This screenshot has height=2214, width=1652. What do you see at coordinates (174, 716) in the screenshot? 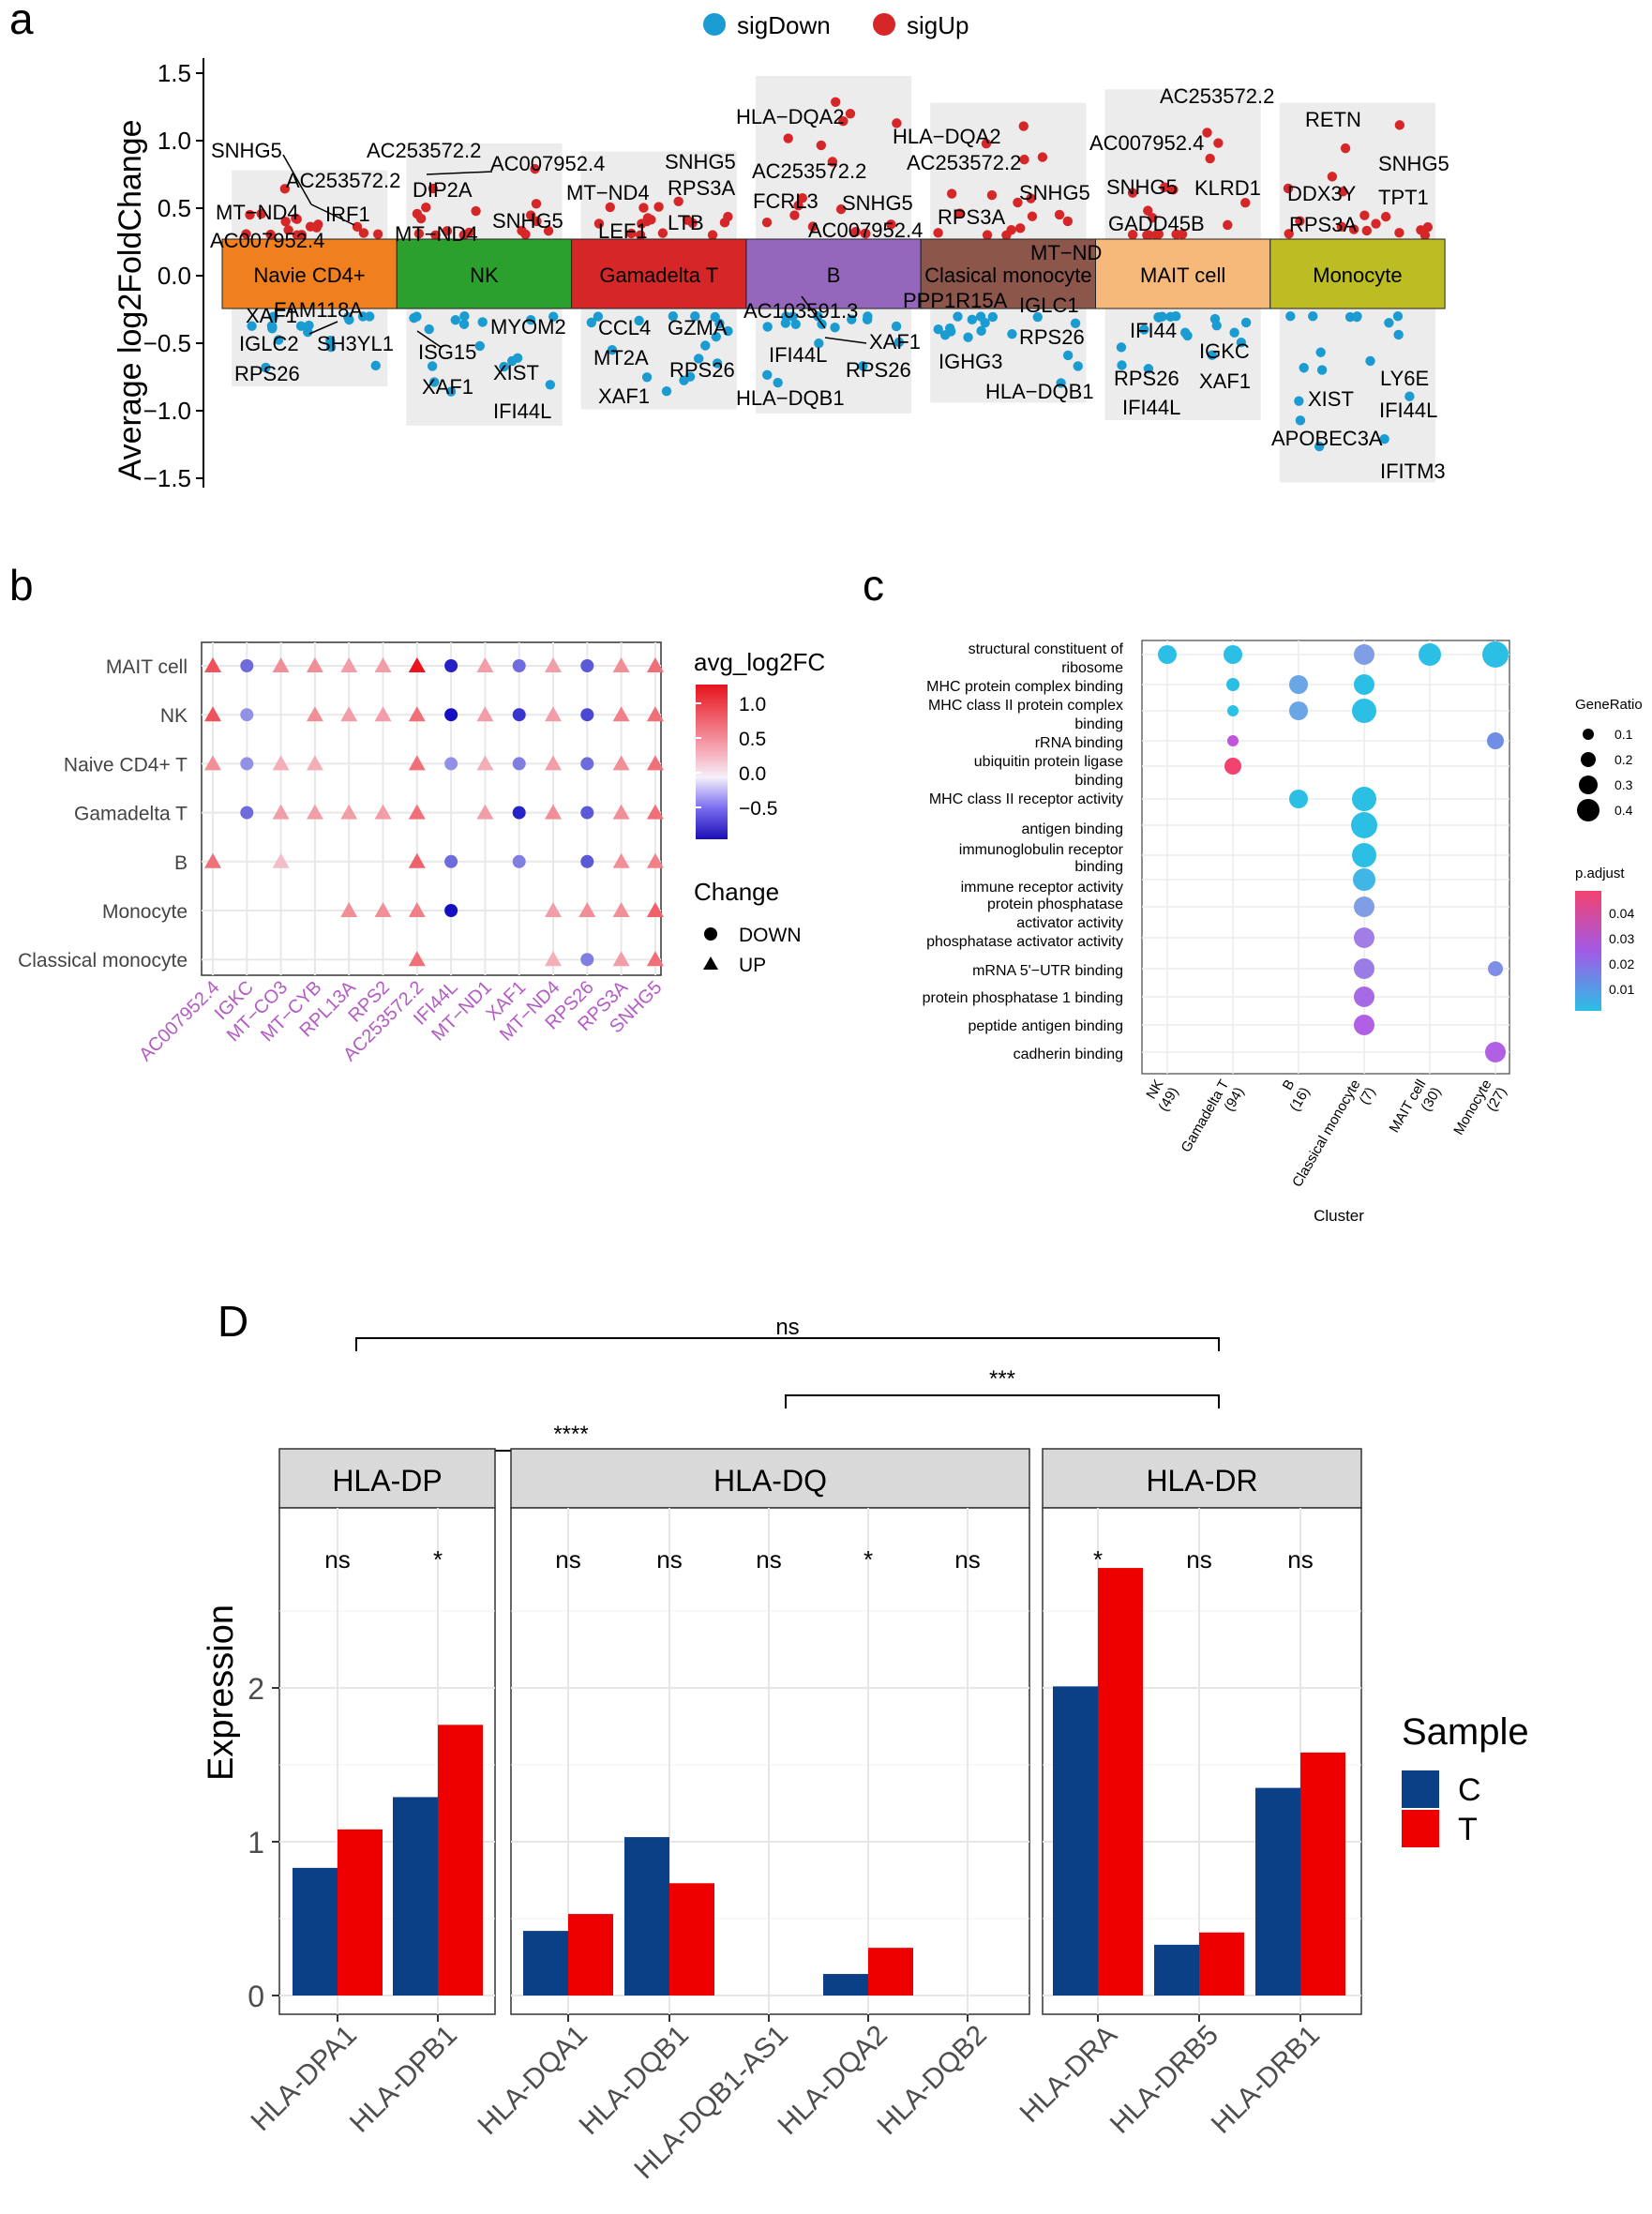
I see `panel-b-row-label: NK` at bounding box center [174, 716].